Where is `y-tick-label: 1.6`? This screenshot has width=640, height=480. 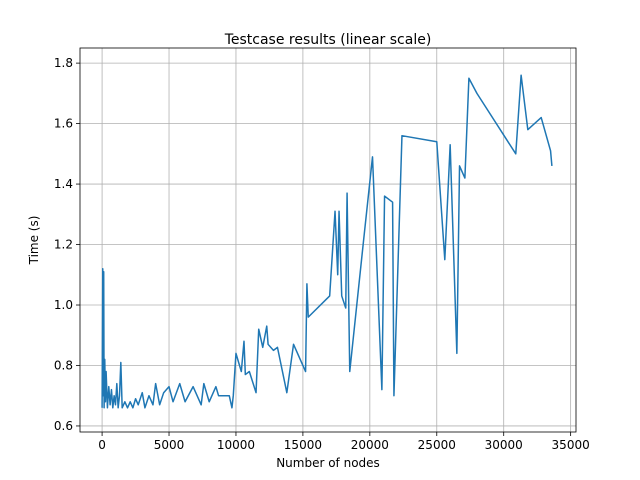
y-tick-label: 1.6 is located at coordinates (63, 124).